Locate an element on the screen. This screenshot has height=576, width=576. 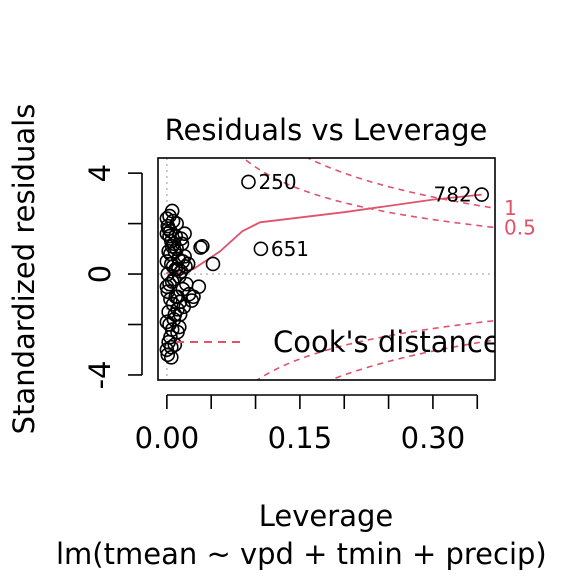
x-tick-label: 0.00 is located at coordinates (167, 438).